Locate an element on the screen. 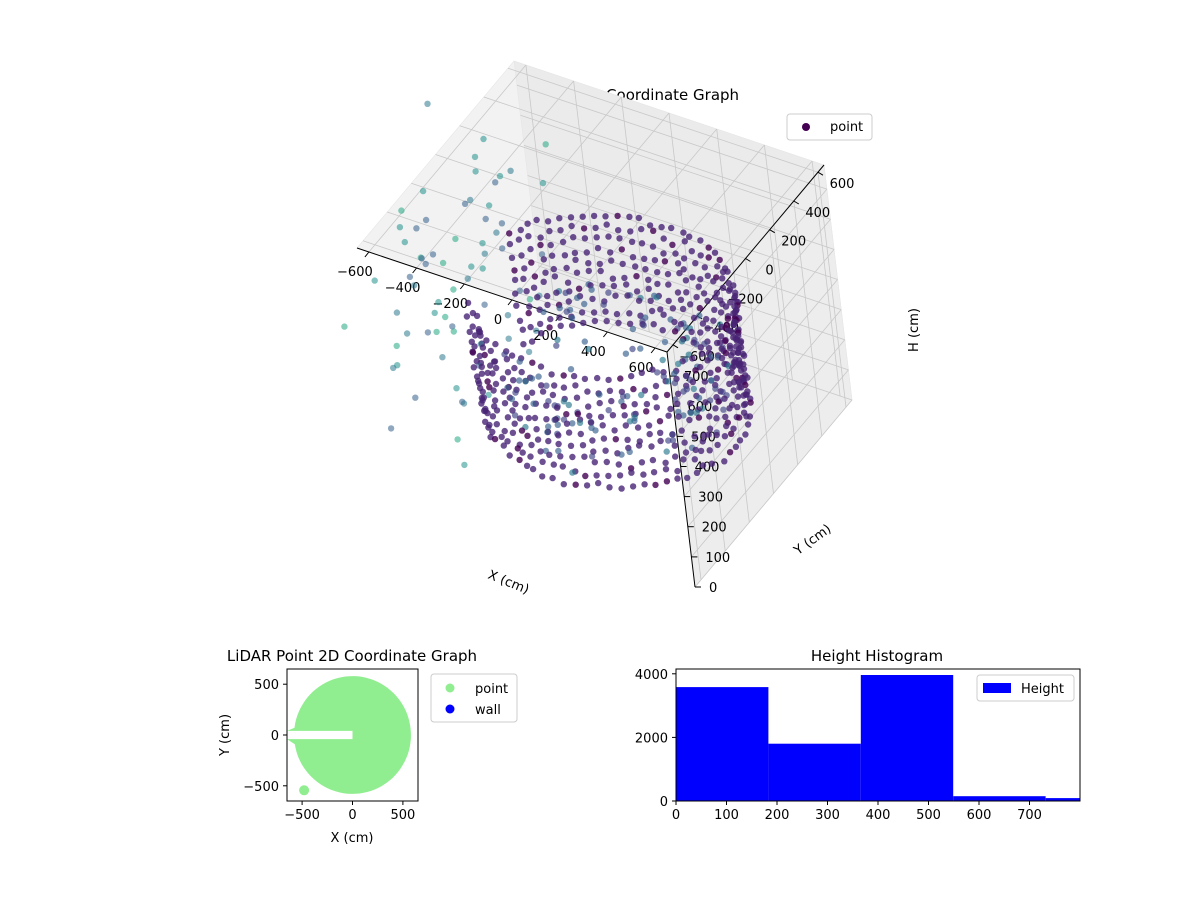  chart-3d-z-tick-label: 300 is located at coordinates (710, 498).